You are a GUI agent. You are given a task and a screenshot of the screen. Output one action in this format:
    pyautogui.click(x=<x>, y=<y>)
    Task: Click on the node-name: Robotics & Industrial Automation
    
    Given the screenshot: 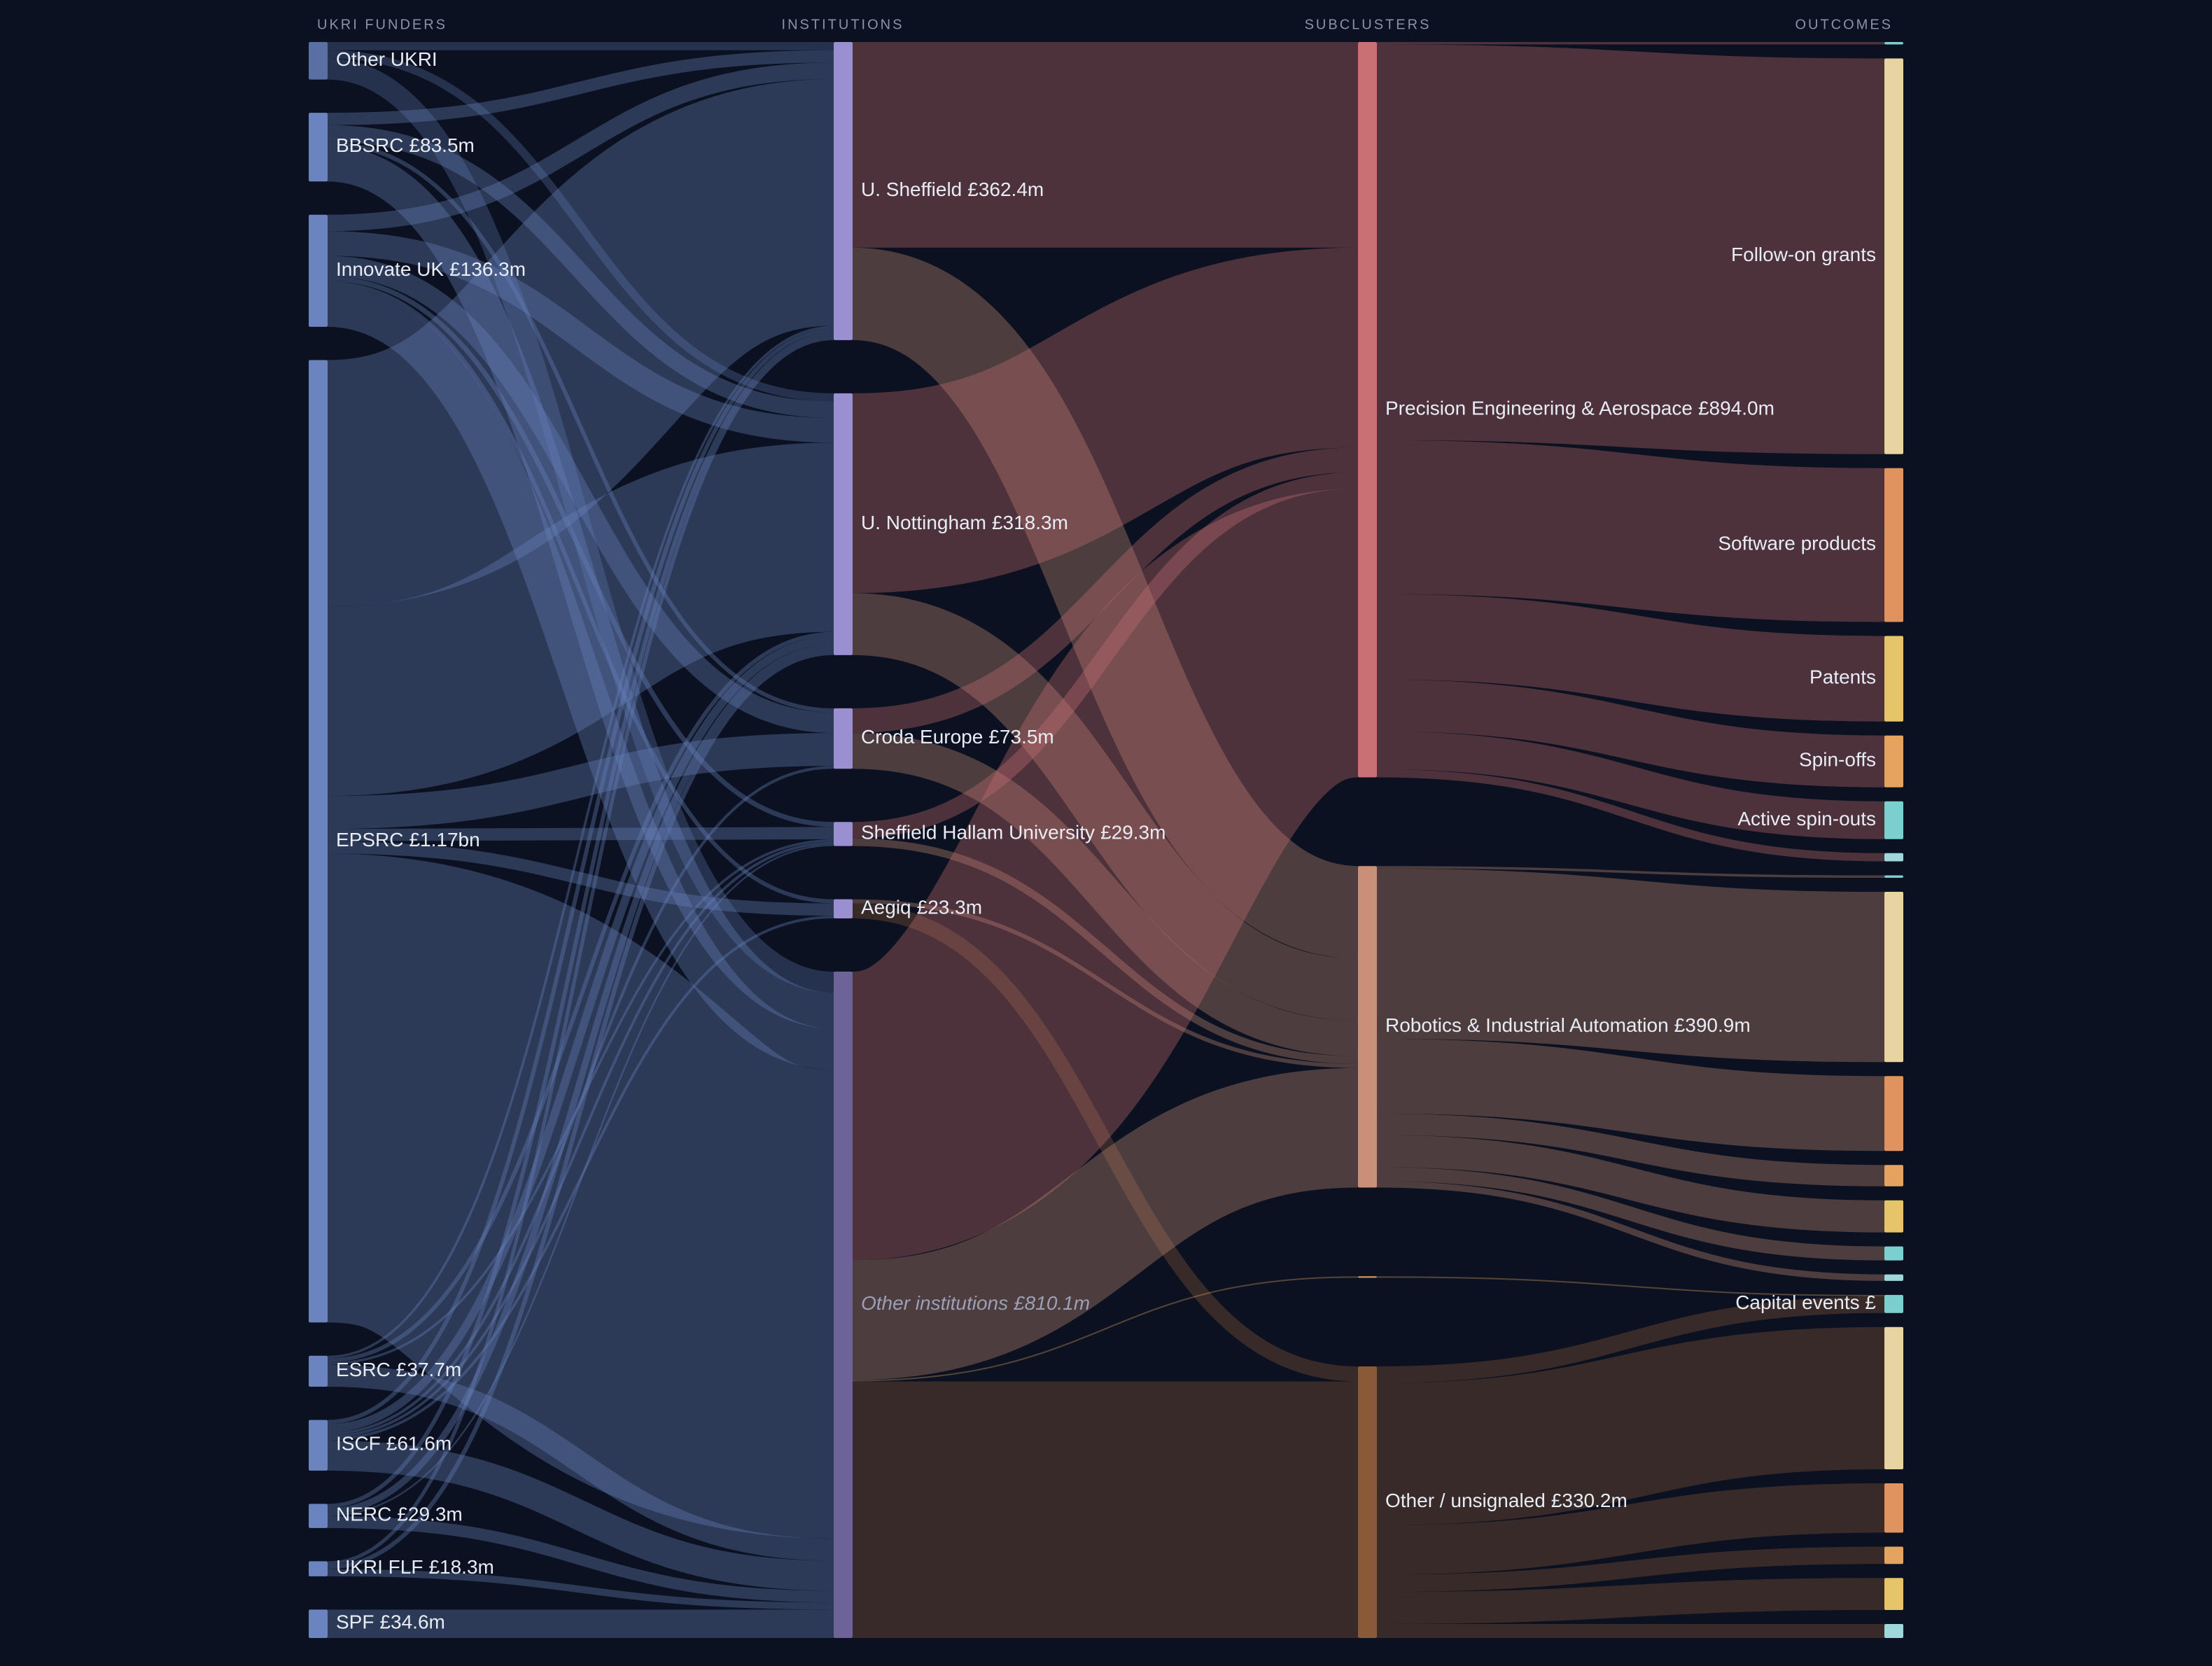 What is the action you would take?
    pyautogui.click(x=1527, y=1025)
    